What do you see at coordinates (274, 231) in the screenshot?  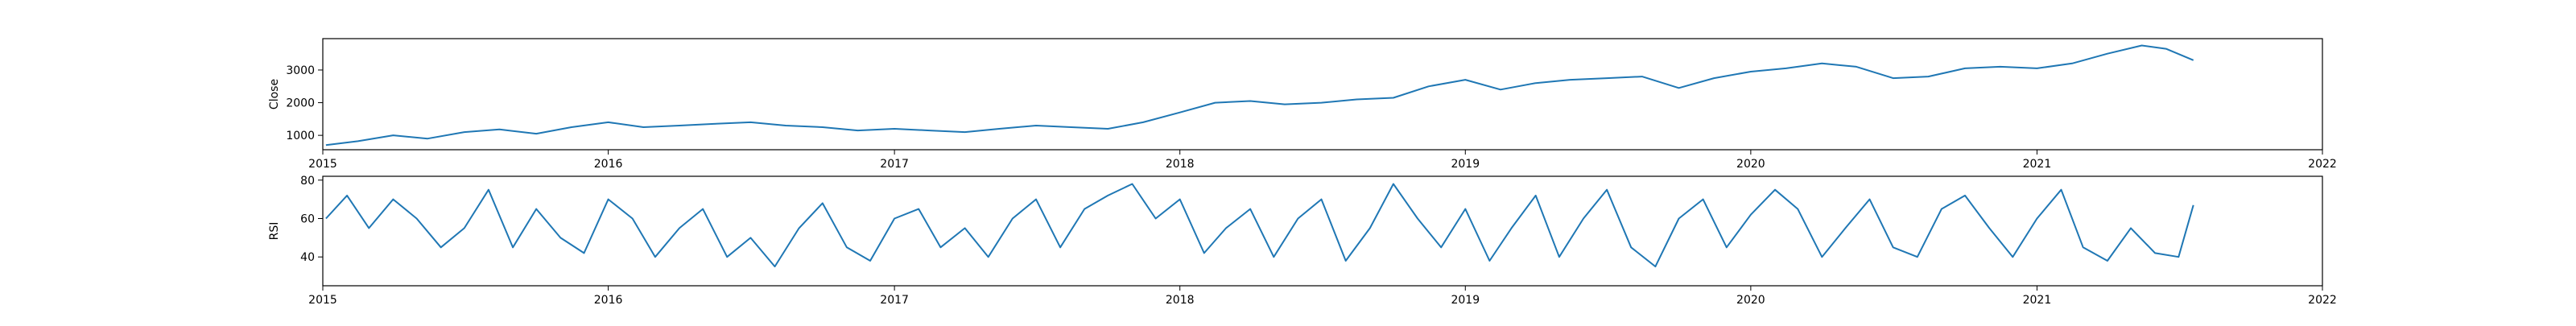 I see `y-axis-label: RSI` at bounding box center [274, 231].